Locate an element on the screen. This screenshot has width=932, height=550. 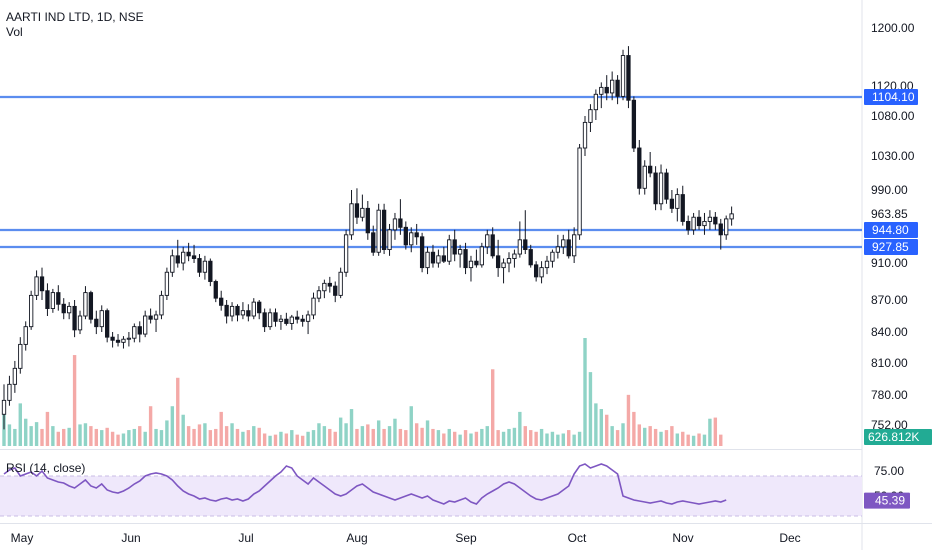
vol-title: Vol is located at coordinates (14, 32).